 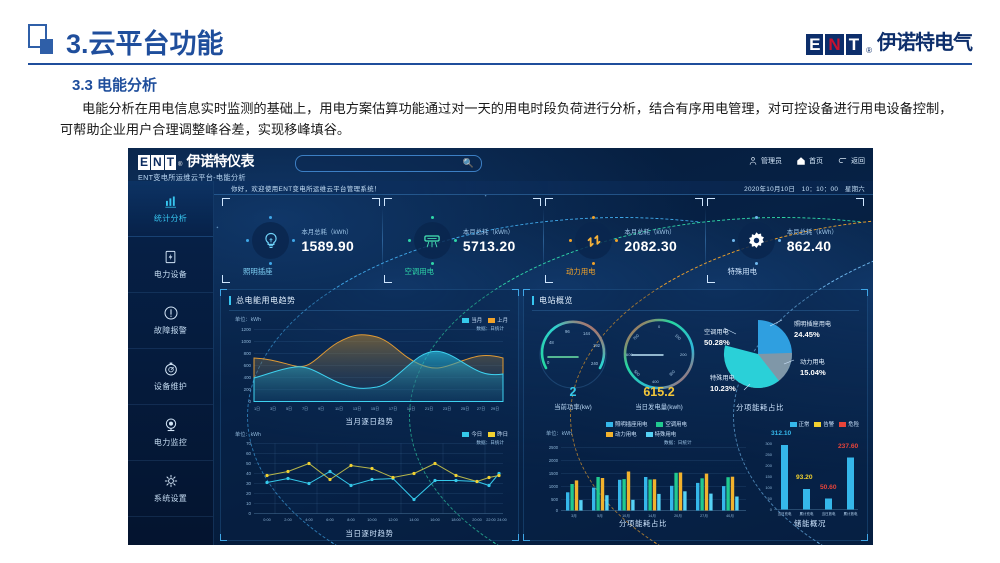 What do you see at coordinates (411, 408) in the screenshot?
I see `svg-text: 19日` at bounding box center [411, 408].